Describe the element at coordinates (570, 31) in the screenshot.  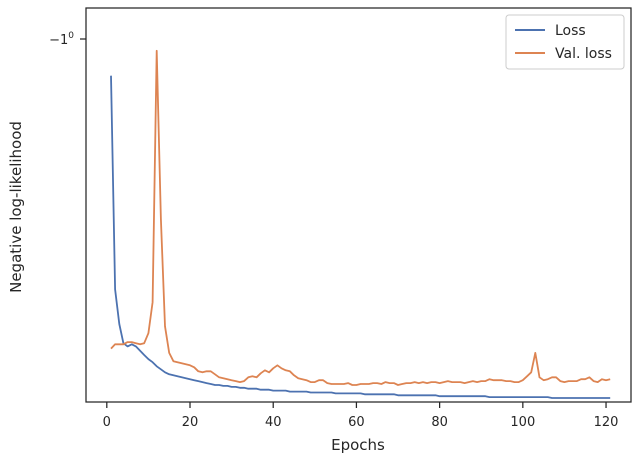
I see `legend-label-loss: Loss` at that location.